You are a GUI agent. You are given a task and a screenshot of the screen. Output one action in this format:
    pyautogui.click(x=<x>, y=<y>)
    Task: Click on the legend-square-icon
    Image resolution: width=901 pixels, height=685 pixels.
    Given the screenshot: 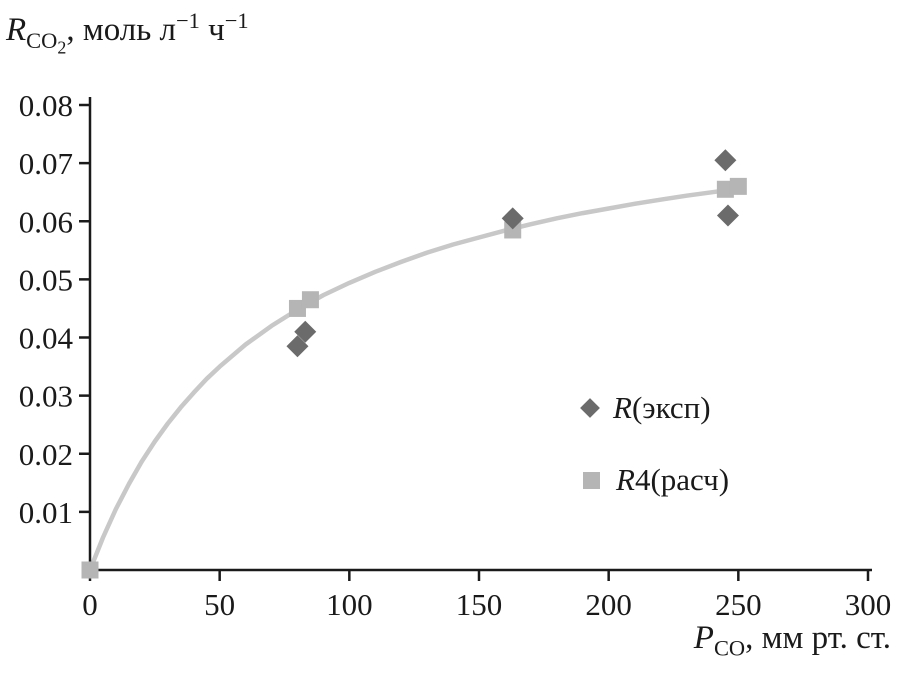 What is the action you would take?
    pyautogui.click(x=591, y=480)
    